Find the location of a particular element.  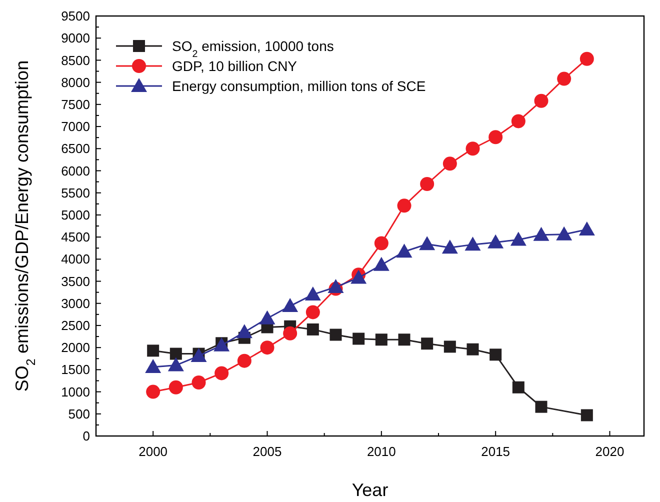

y-tick-label: 500 is located at coordinates (79, 414).